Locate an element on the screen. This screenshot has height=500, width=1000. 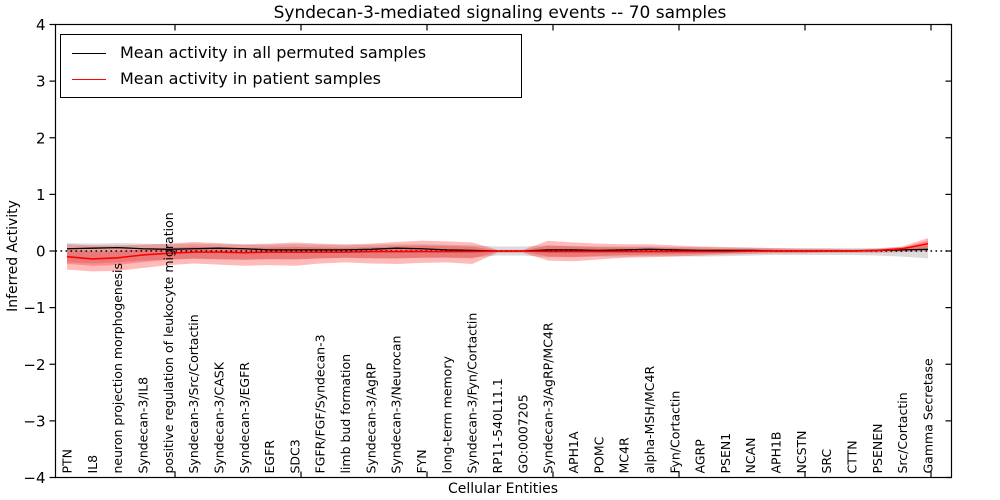
y-tick-label: −1 is located at coordinates (34, 308).